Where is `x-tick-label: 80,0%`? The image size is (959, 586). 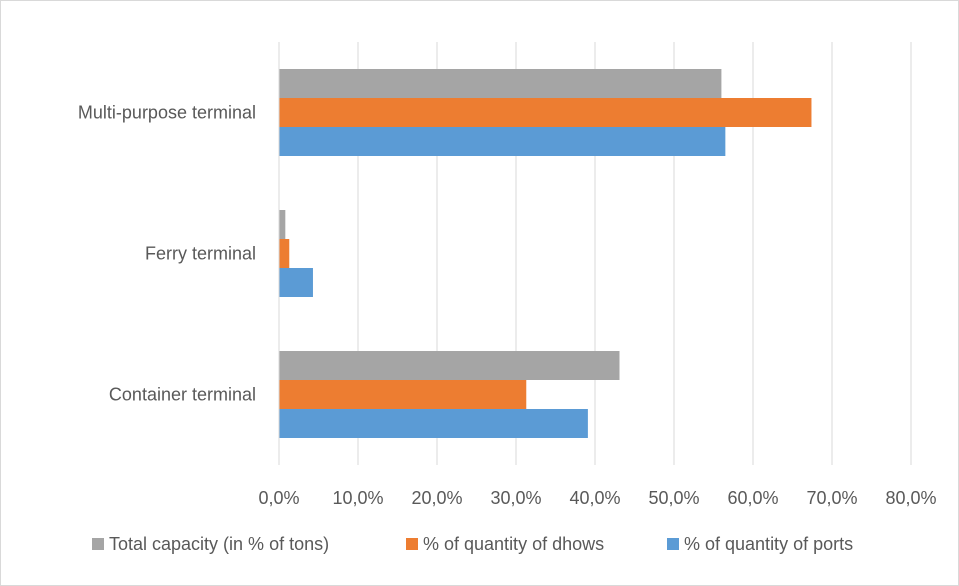
x-tick-label: 80,0% is located at coordinates (910, 498).